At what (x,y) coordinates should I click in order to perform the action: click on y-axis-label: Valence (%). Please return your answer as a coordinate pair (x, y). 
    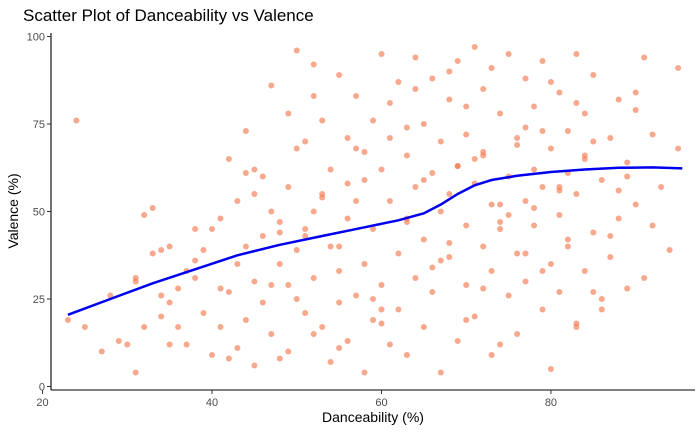
    Looking at the image, I should click on (13, 210).